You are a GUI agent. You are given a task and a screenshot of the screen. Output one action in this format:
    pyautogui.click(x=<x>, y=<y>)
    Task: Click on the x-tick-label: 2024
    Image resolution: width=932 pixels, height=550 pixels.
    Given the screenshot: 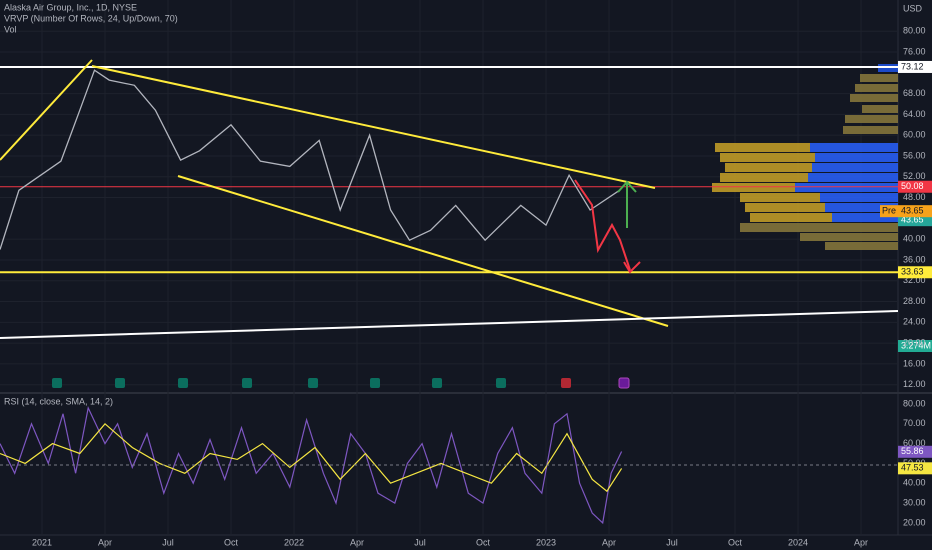 What is the action you would take?
    pyautogui.click(x=798, y=542)
    